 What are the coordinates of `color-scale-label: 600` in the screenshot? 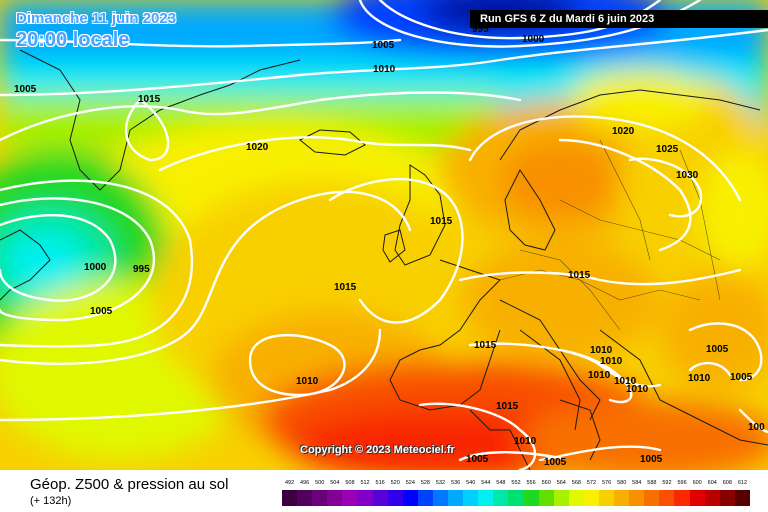 It's located at (697, 483).